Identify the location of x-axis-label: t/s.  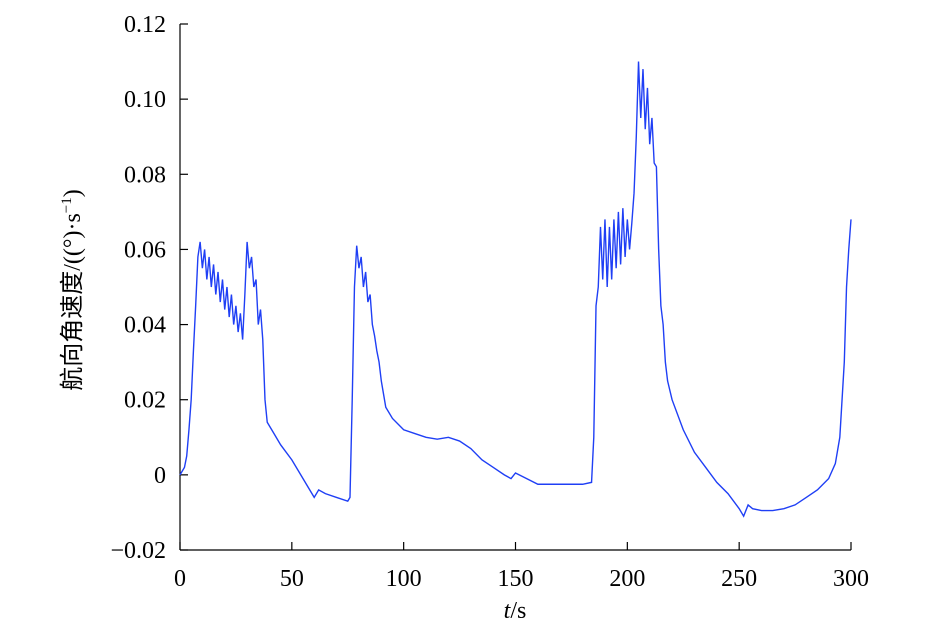
(515, 611).